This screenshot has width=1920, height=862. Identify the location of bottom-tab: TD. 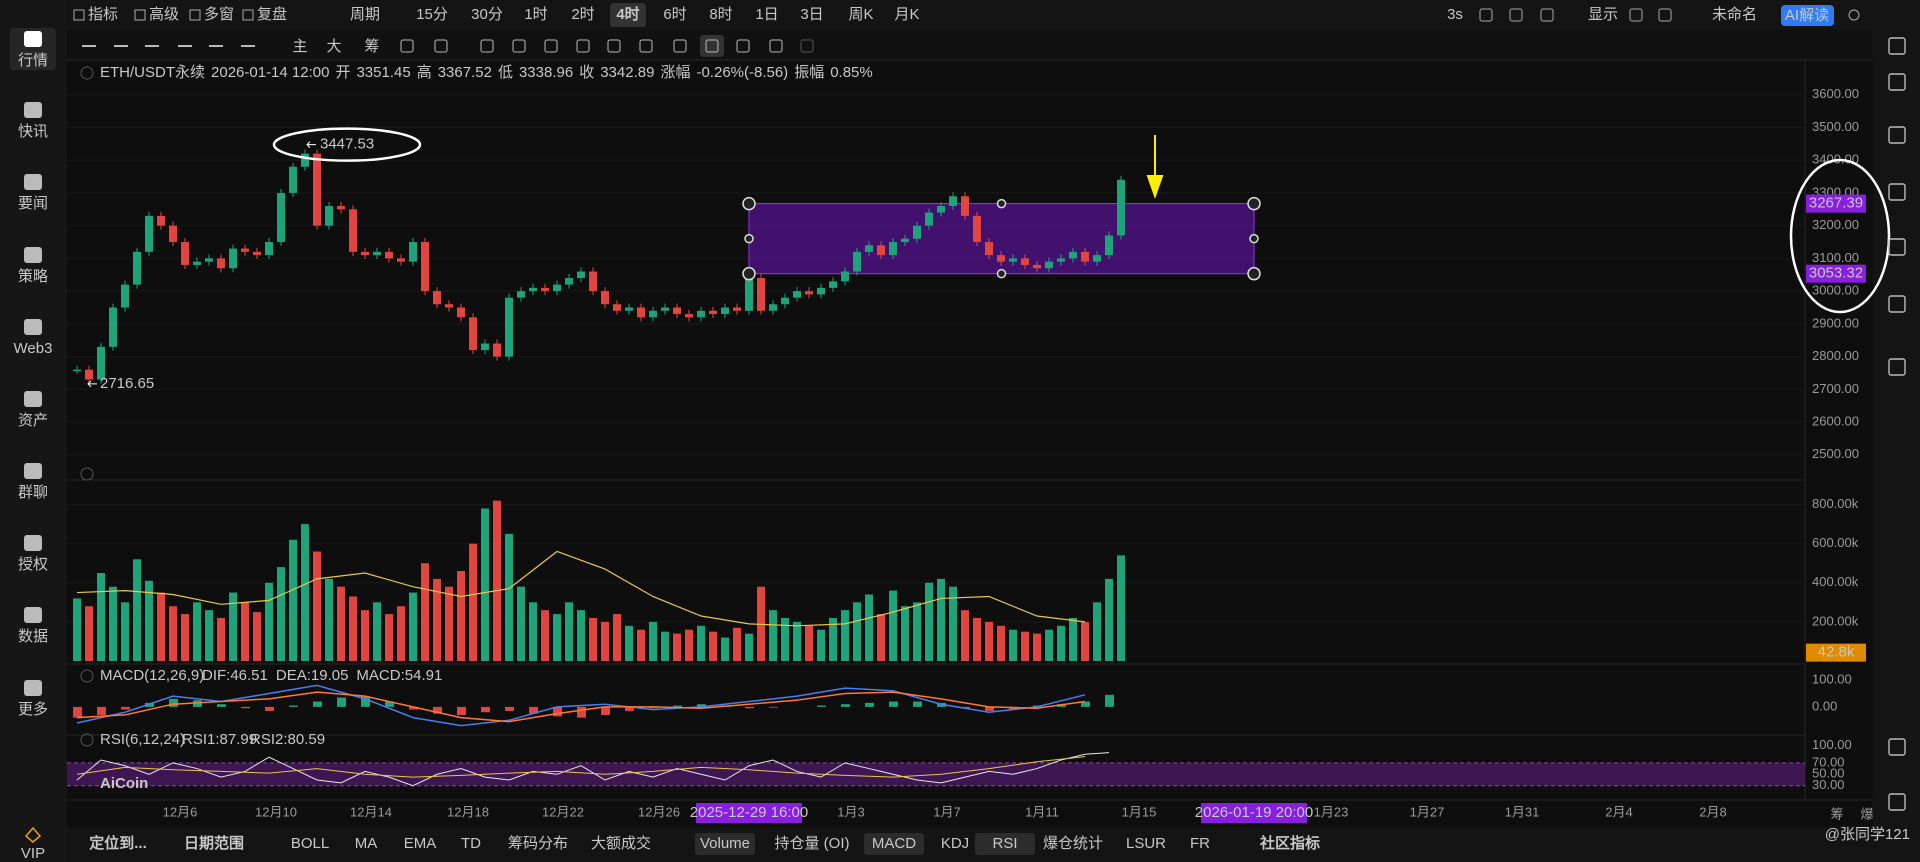
(471, 843).